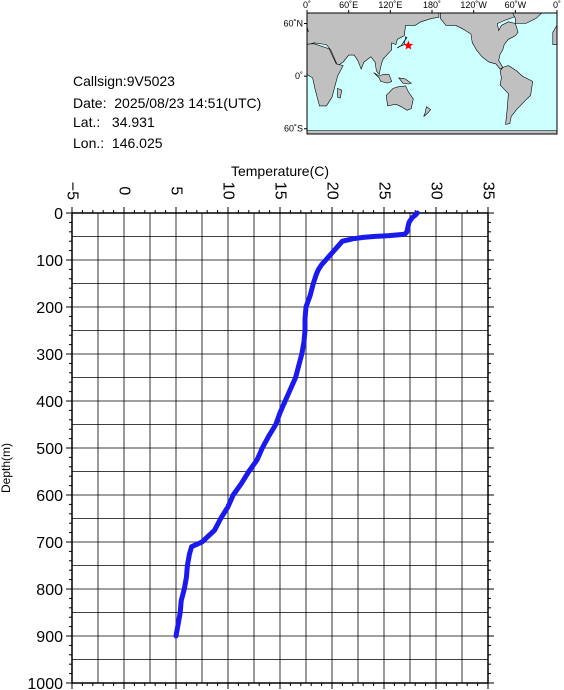  Describe the element at coordinates (293, 129) in the screenshot. I see `map-lat-label: 60˚S` at that location.